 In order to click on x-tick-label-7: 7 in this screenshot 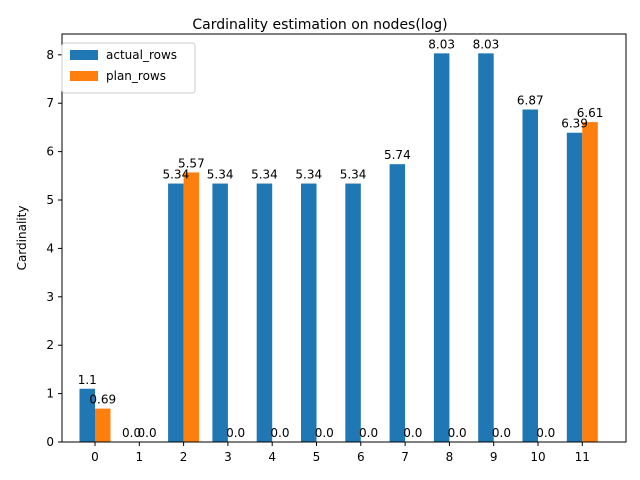, I will do `click(405, 457)`.